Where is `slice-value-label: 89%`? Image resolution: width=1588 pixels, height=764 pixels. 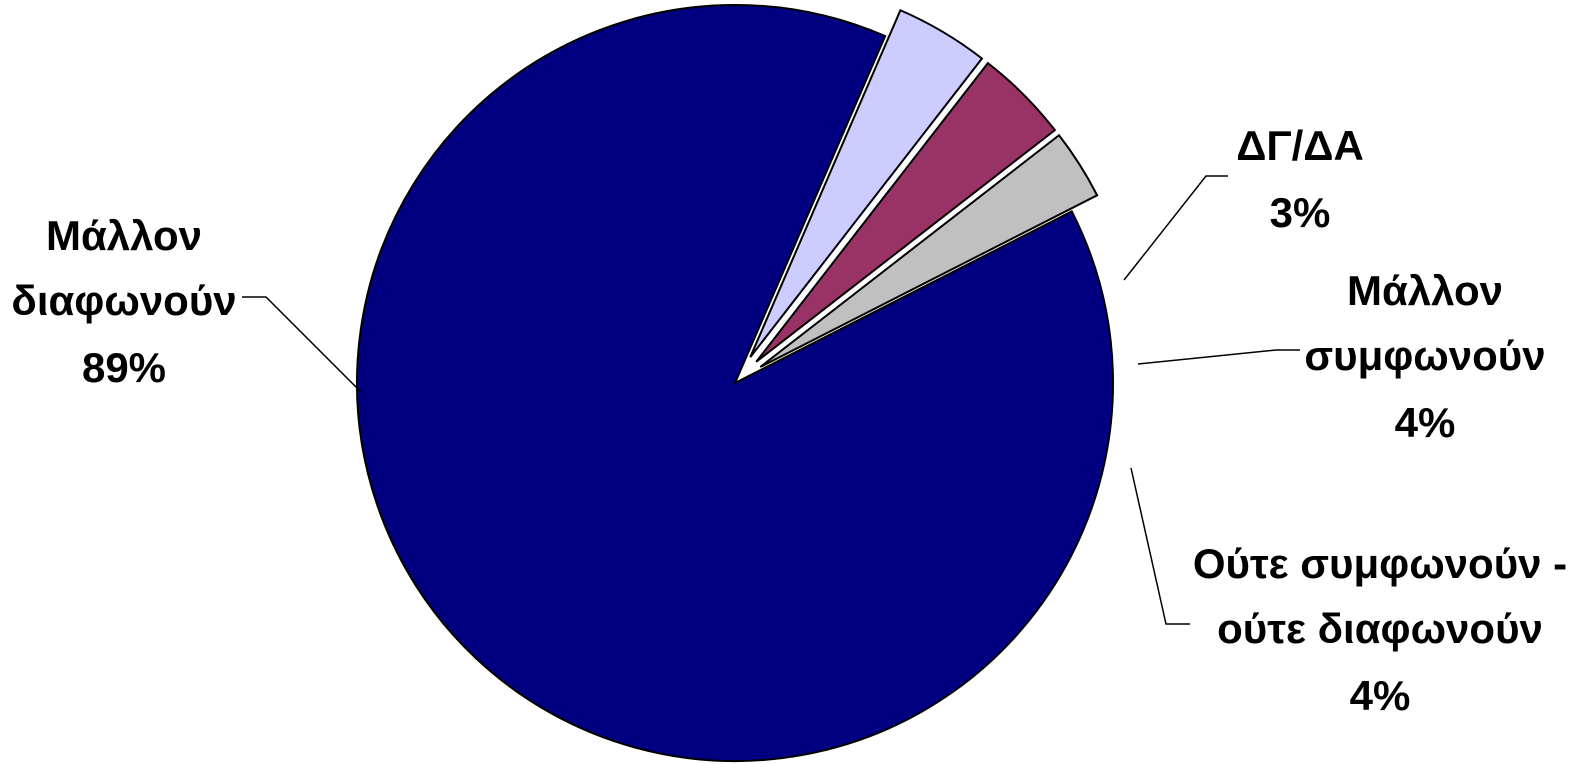 slice-value-label: 89% is located at coordinates (124, 367).